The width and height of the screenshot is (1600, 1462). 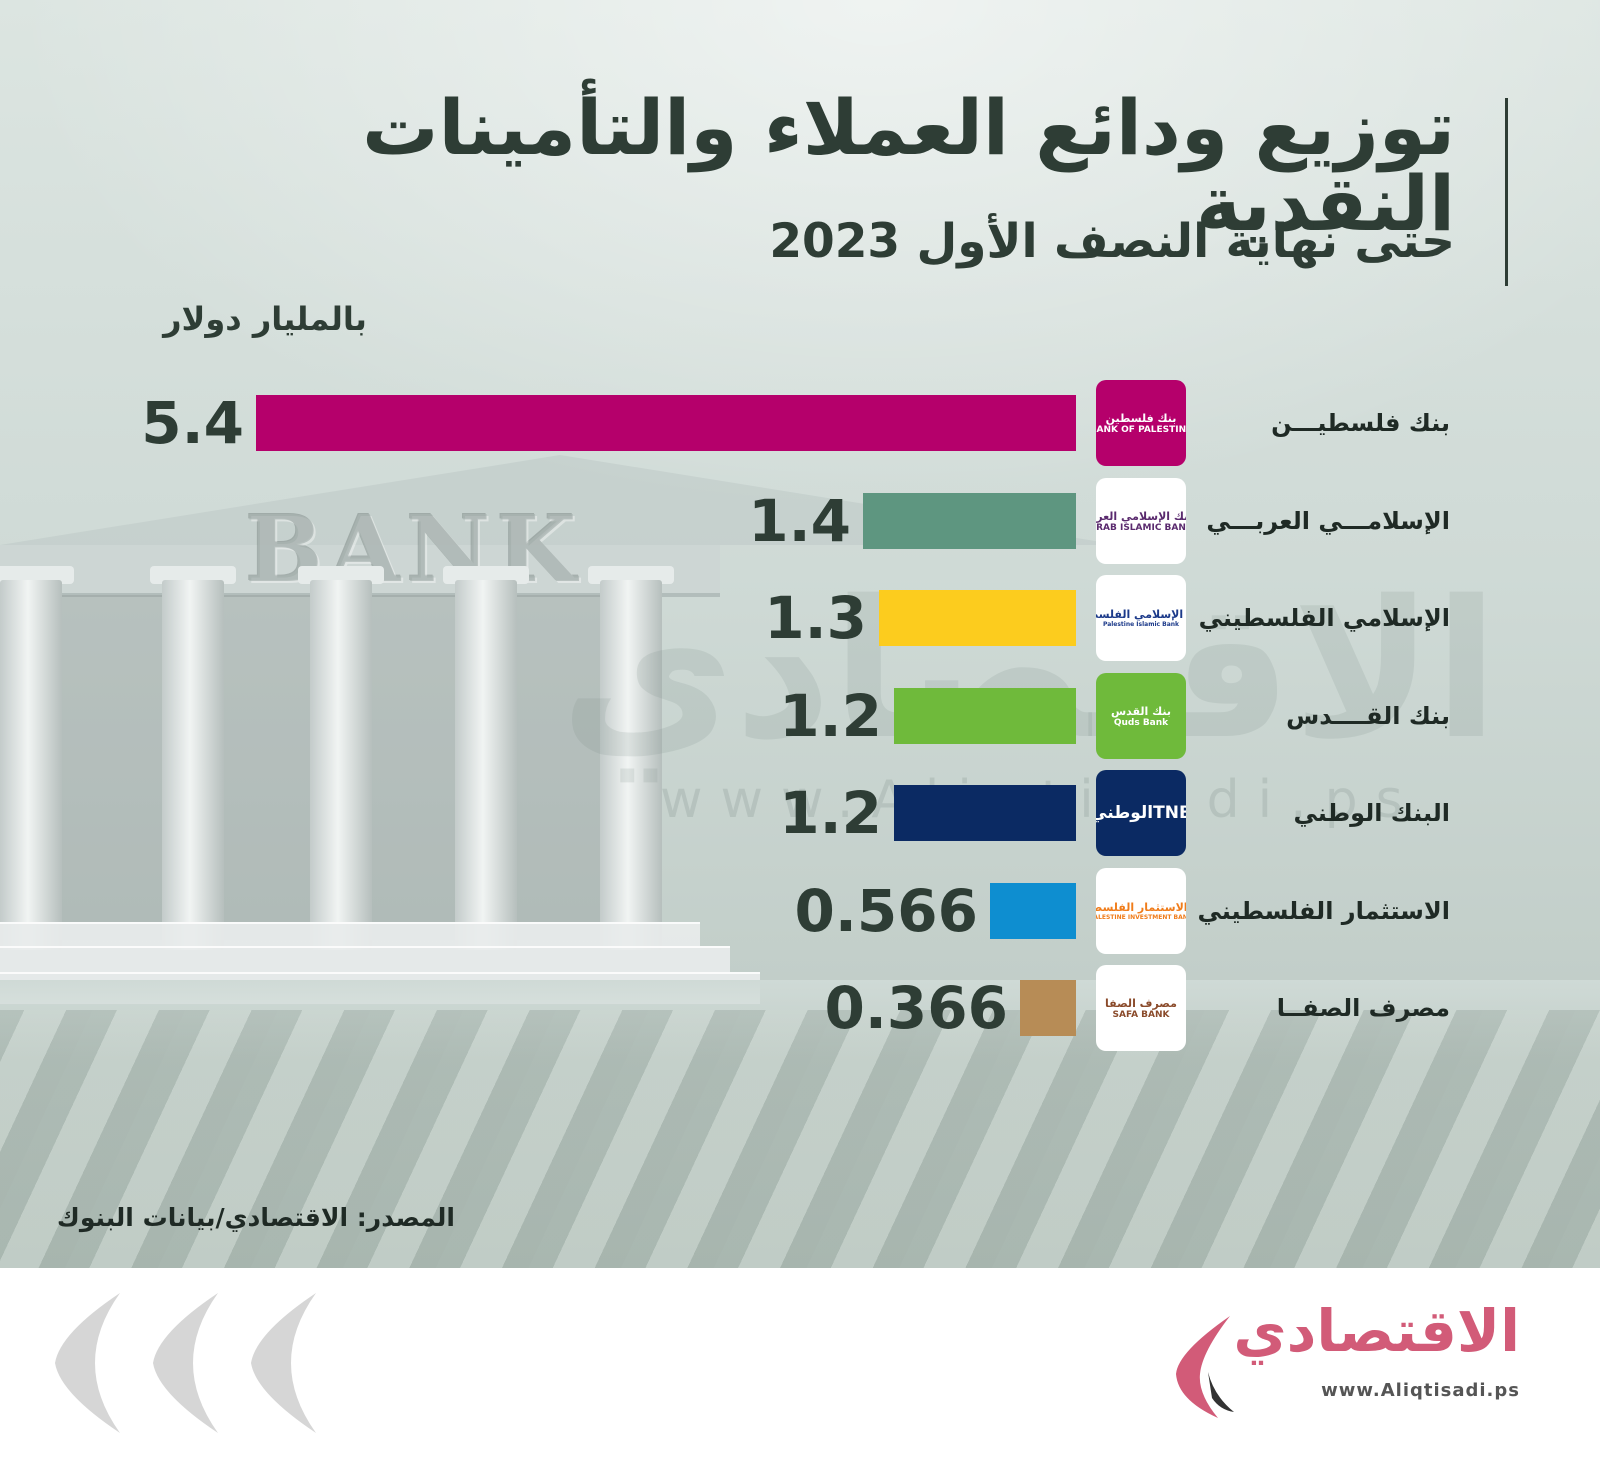 What do you see at coordinates (1141, 711) in the screenshot?
I see `logo-arabic-text: بنك القدس` at bounding box center [1141, 711].